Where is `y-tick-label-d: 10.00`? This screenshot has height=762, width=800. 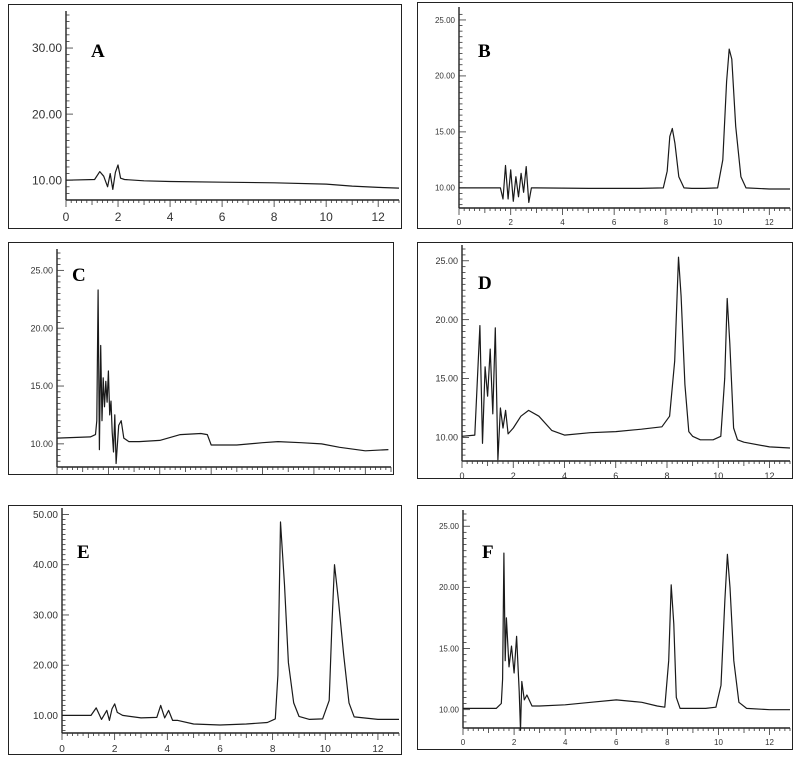 y-tick-label-d: 10.00 is located at coordinates (446, 438).